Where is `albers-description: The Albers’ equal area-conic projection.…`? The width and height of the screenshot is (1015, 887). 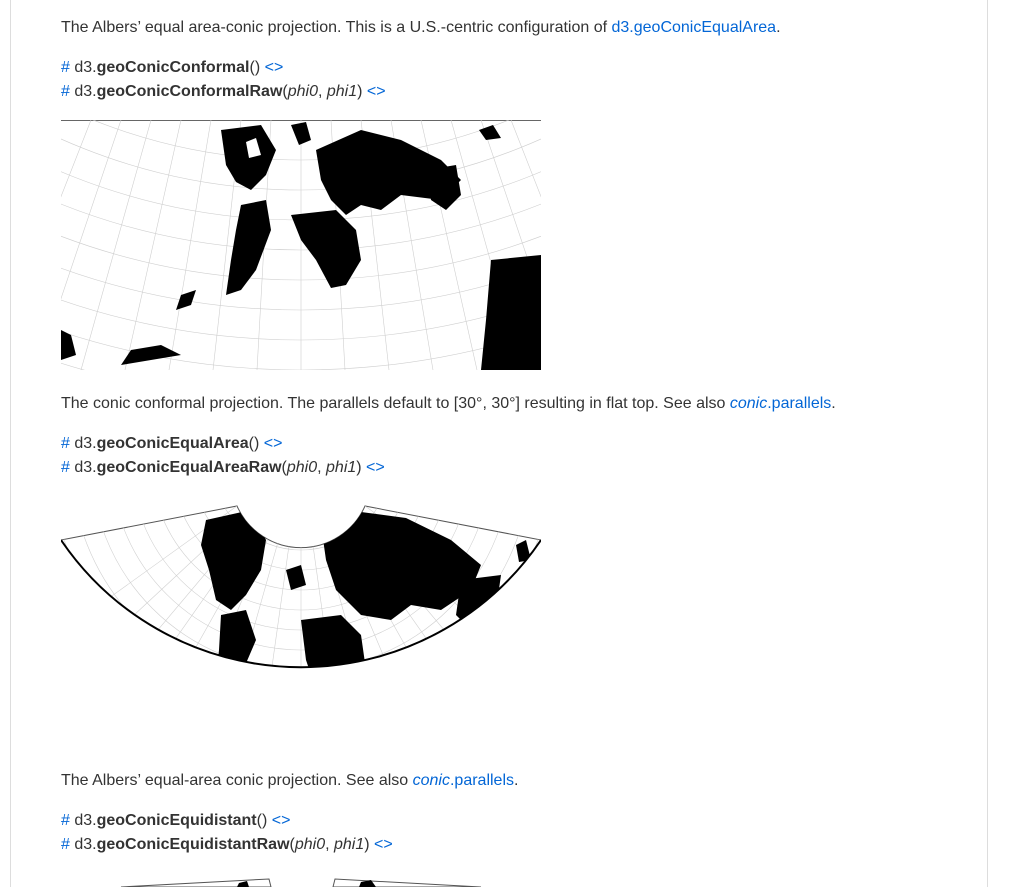
albers-description: The Albers’ equal area-conic projection.… is located at coordinates (421, 28).